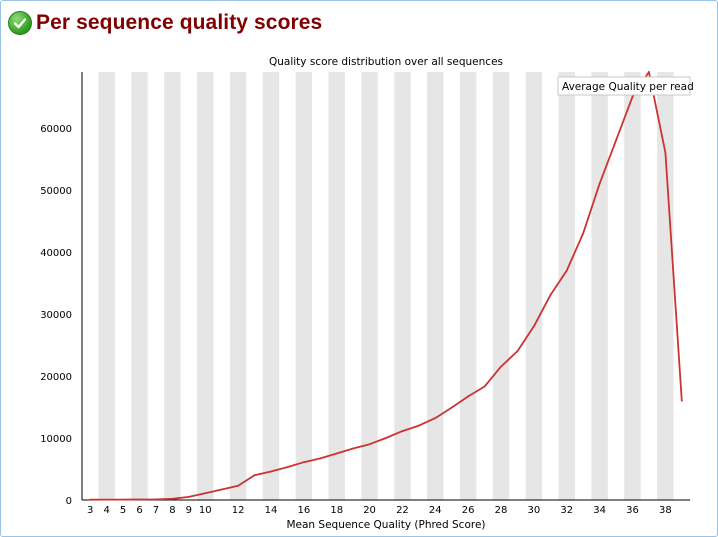 This screenshot has width=718, height=537. I want to click on x-tick-label: 24, so click(435, 510).